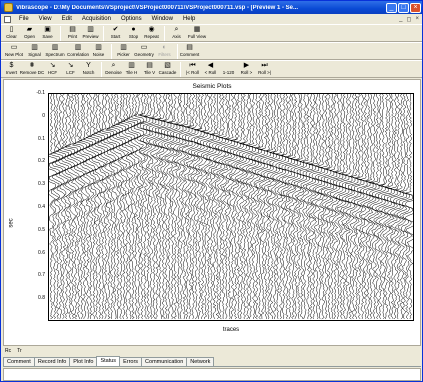 The height and width of the screenshot is (382, 423). Describe the element at coordinates (212, 86) in the screenshot. I see `plot-title: Seismic Plots` at that location.